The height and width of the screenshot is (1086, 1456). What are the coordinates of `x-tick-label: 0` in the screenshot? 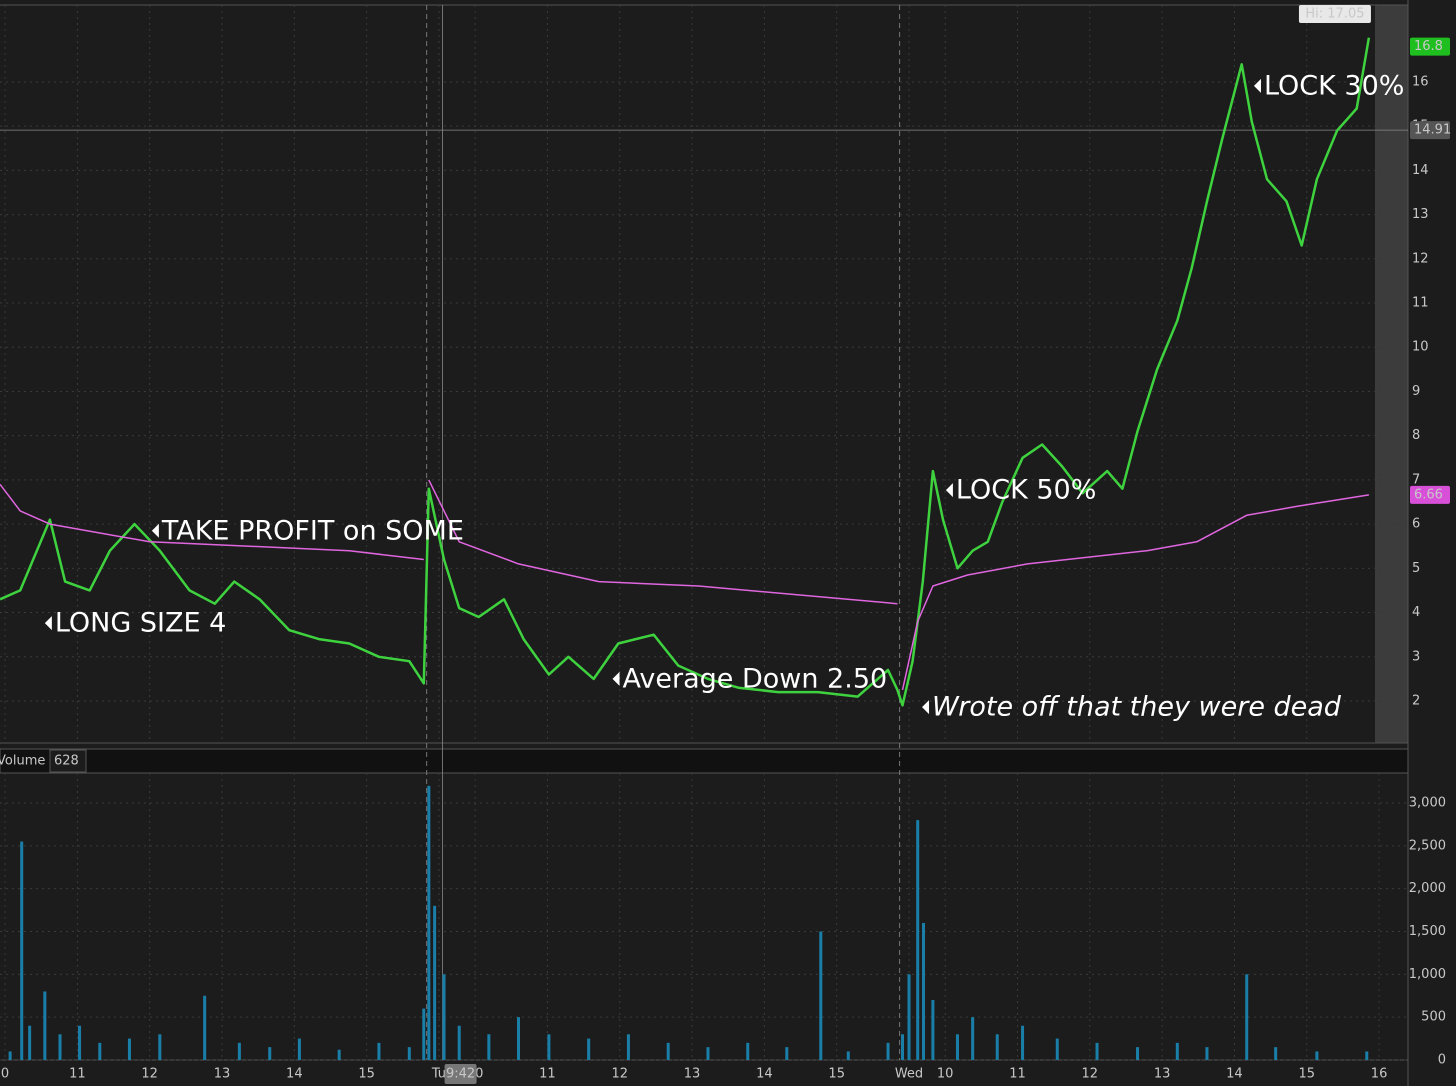 It's located at (5, 1074).